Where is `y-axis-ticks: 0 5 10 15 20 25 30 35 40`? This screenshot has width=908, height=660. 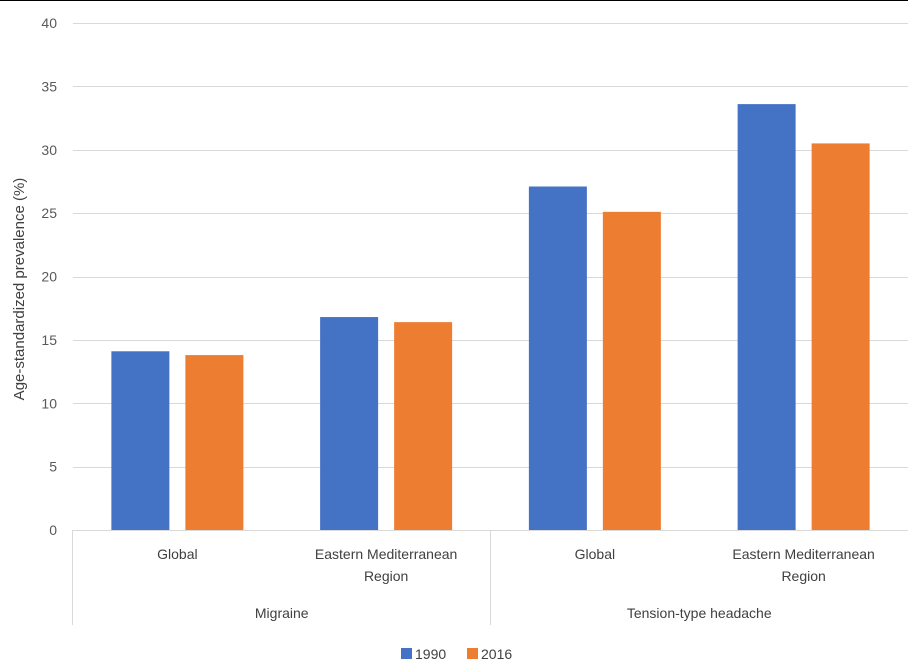 y-axis-ticks: 0 5 10 15 20 25 30 35 40 is located at coordinates (49, 276).